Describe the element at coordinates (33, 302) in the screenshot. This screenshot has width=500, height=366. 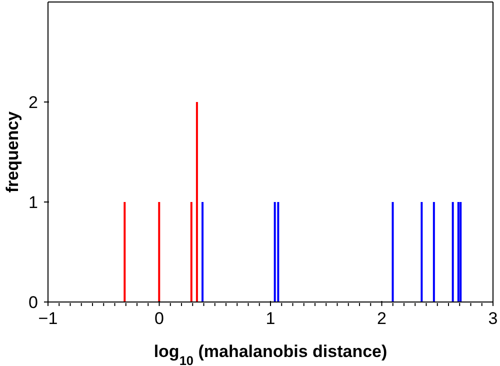
I see `y-tick-label: 0` at that location.